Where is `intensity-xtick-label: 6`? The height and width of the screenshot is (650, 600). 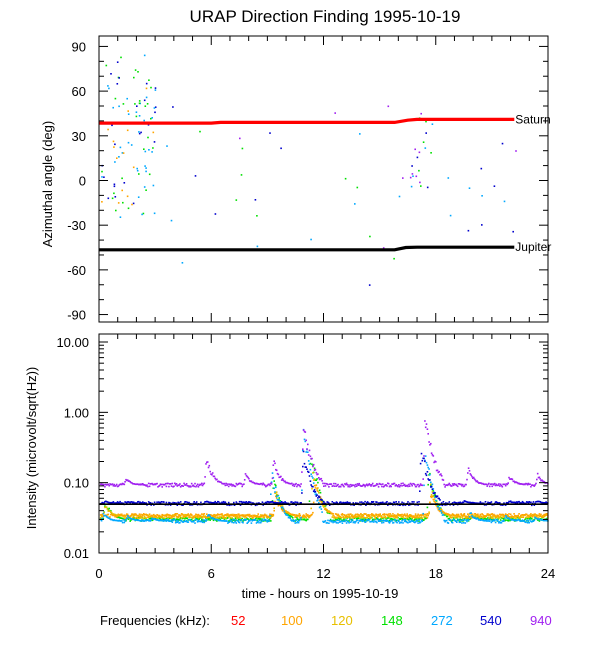
intensity-xtick-label: 6 is located at coordinates (211, 573).